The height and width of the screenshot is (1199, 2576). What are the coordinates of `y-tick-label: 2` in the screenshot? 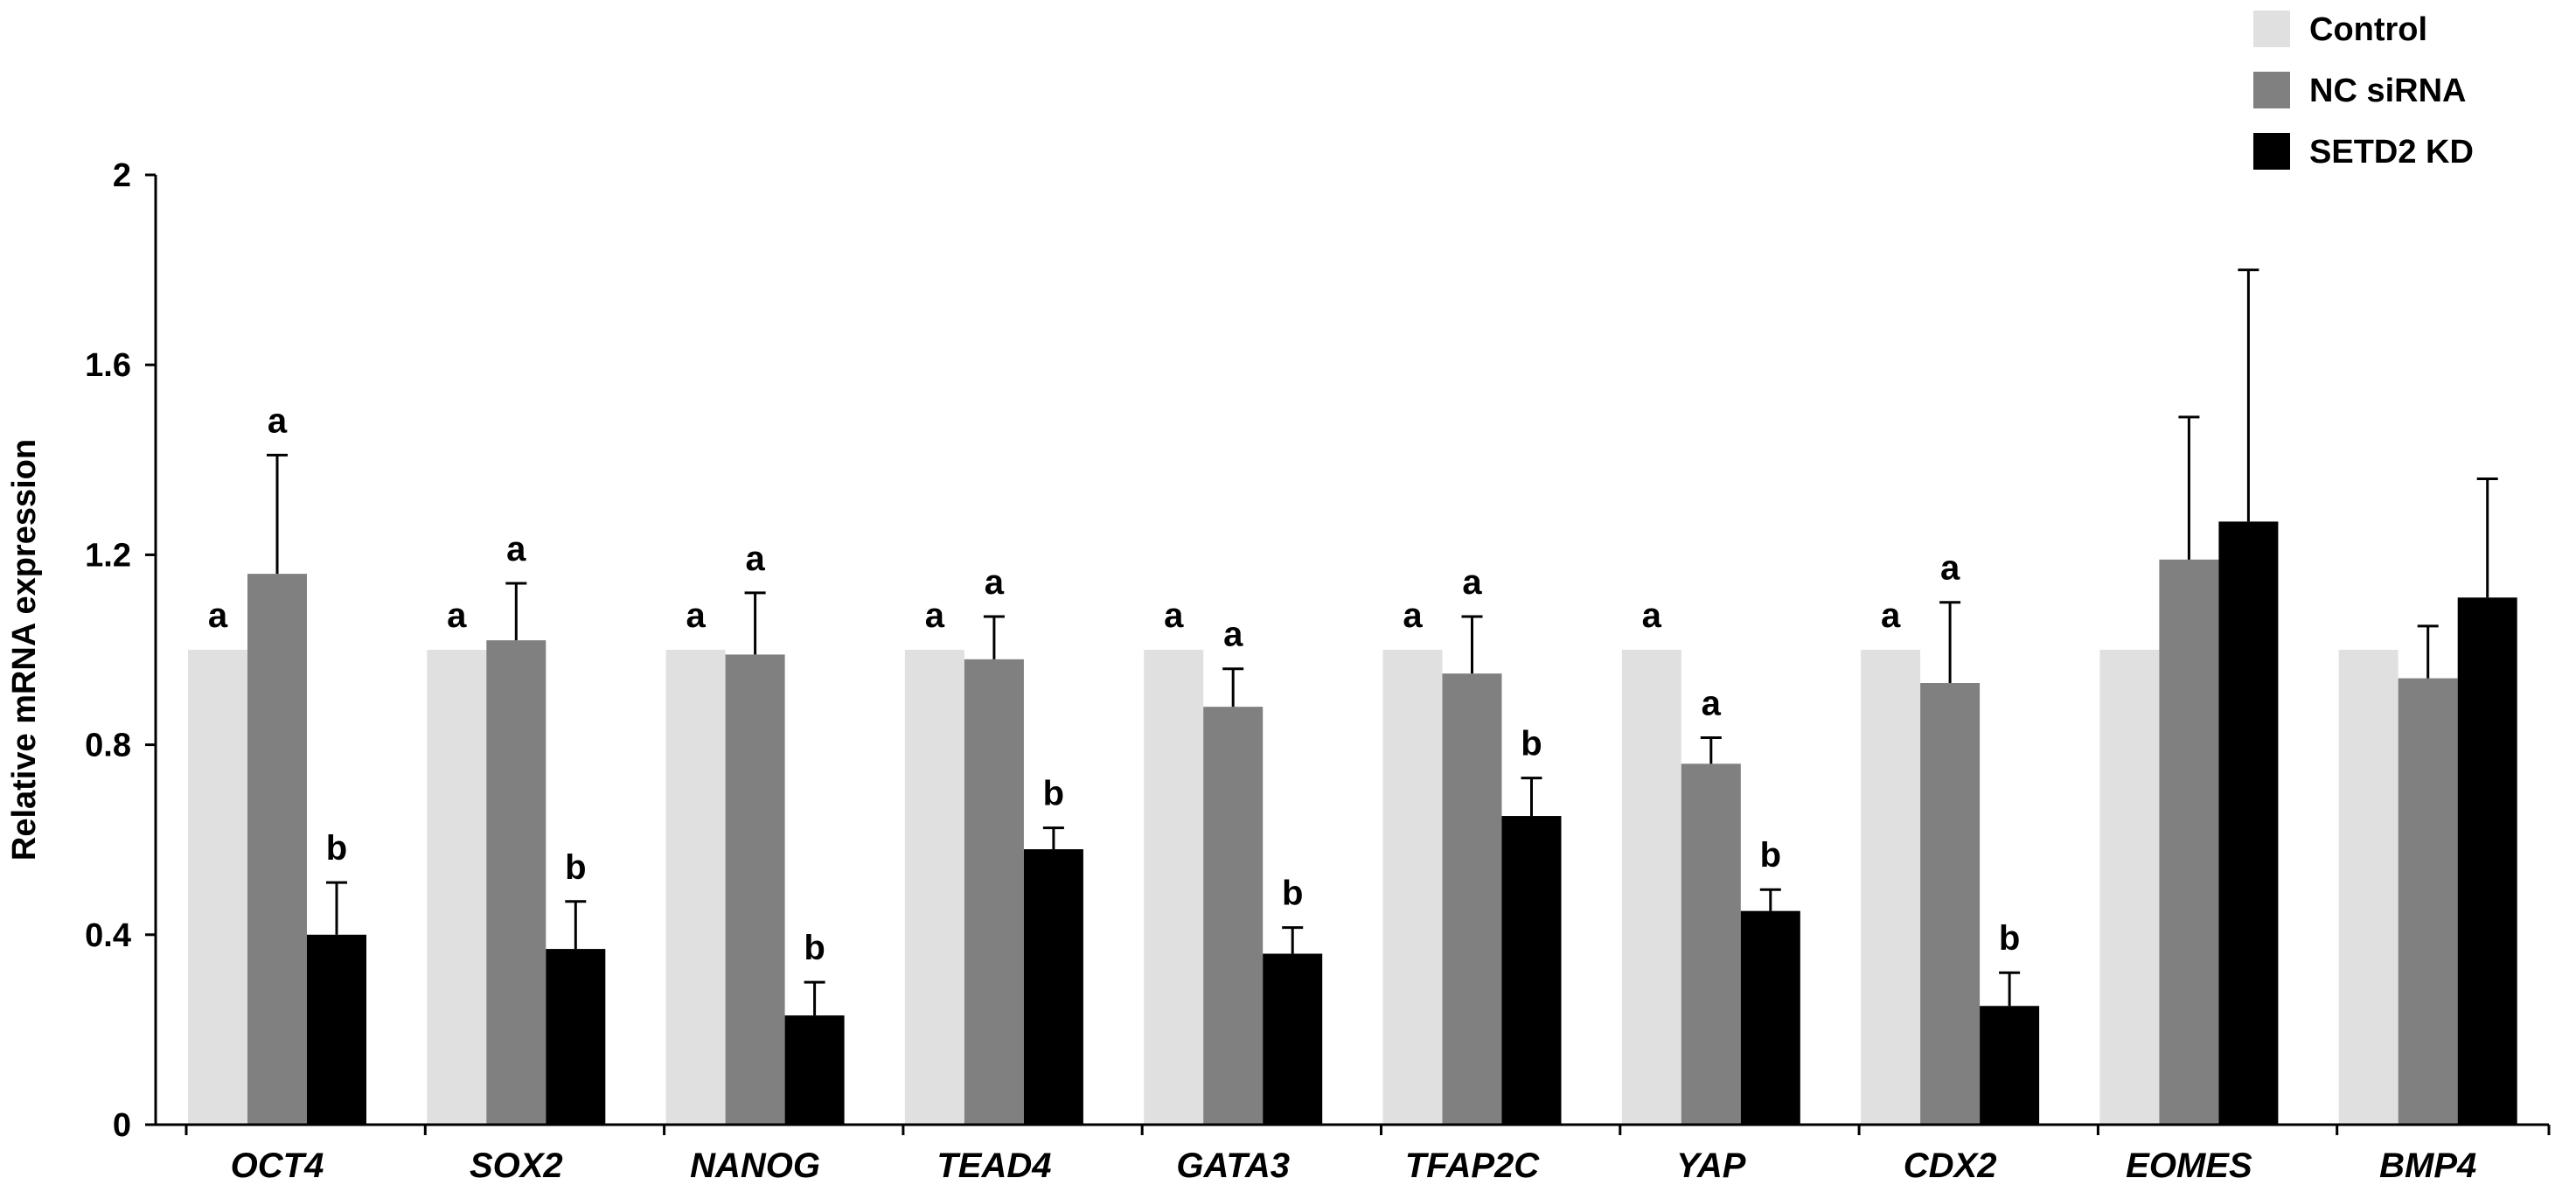 It's located at (122, 176).